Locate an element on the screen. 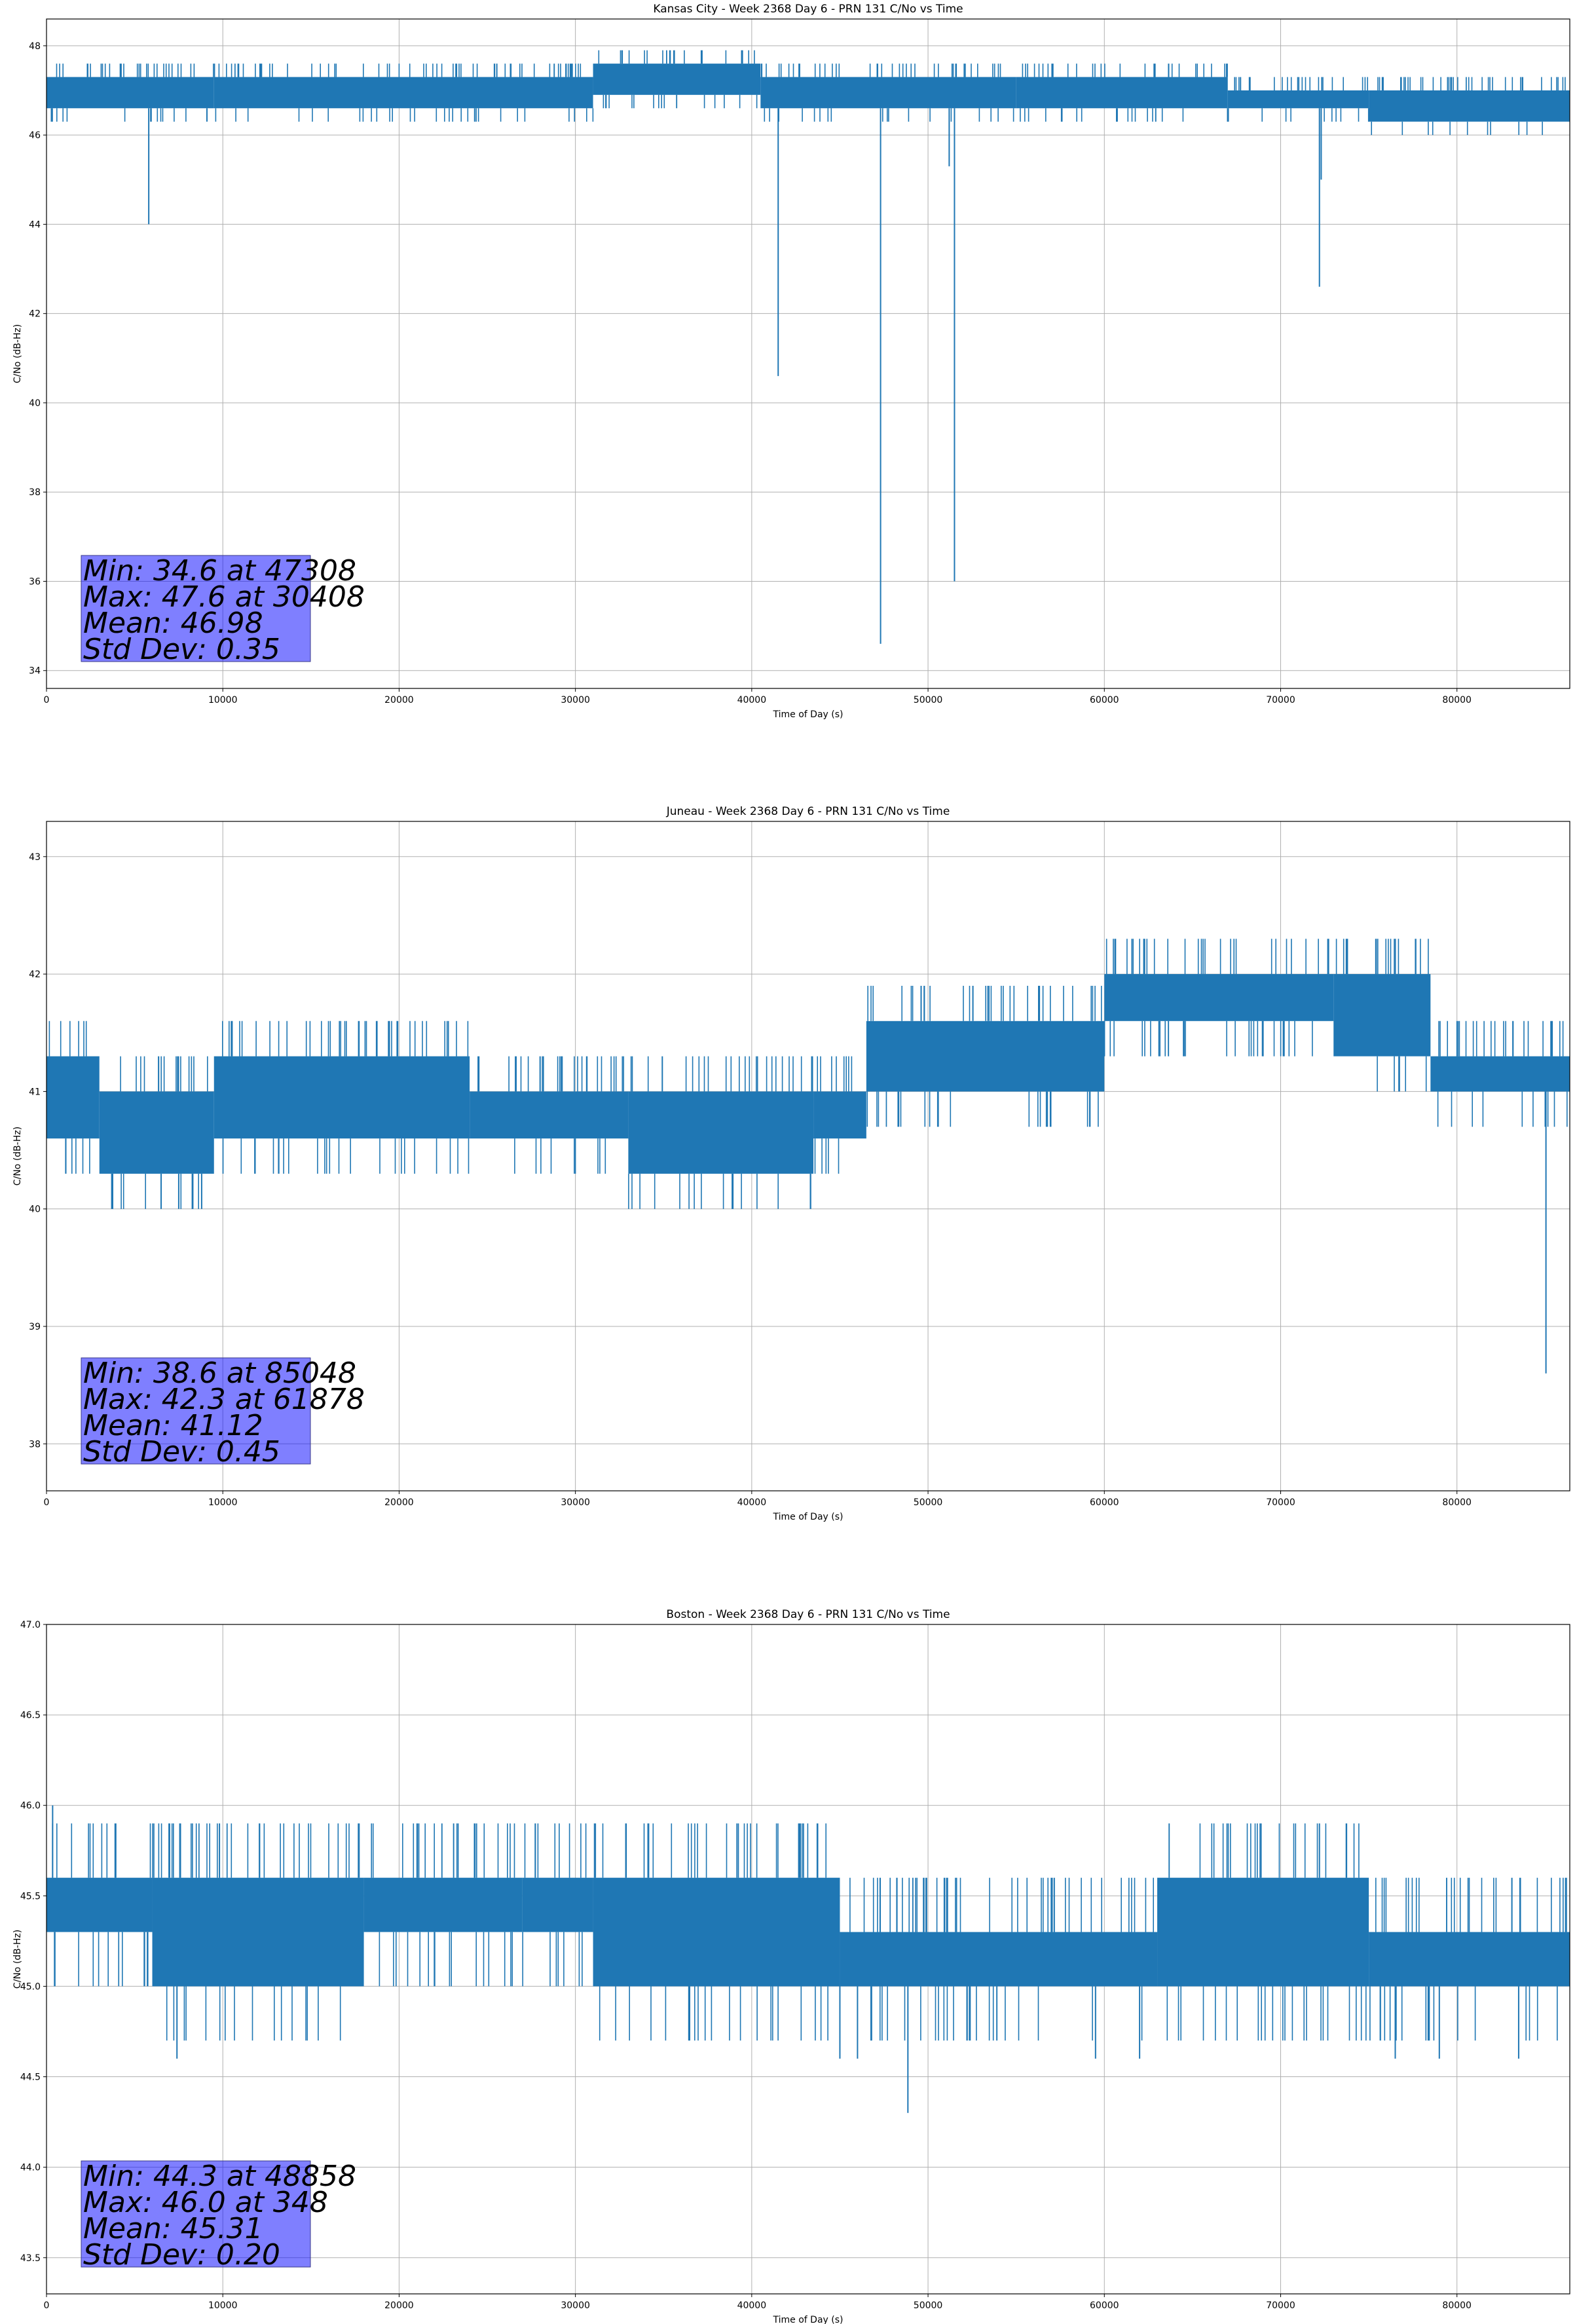 Image resolution: width=1577 pixels, height=2324 pixels. y-tick-label: 46.5 is located at coordinates (30, 1715).